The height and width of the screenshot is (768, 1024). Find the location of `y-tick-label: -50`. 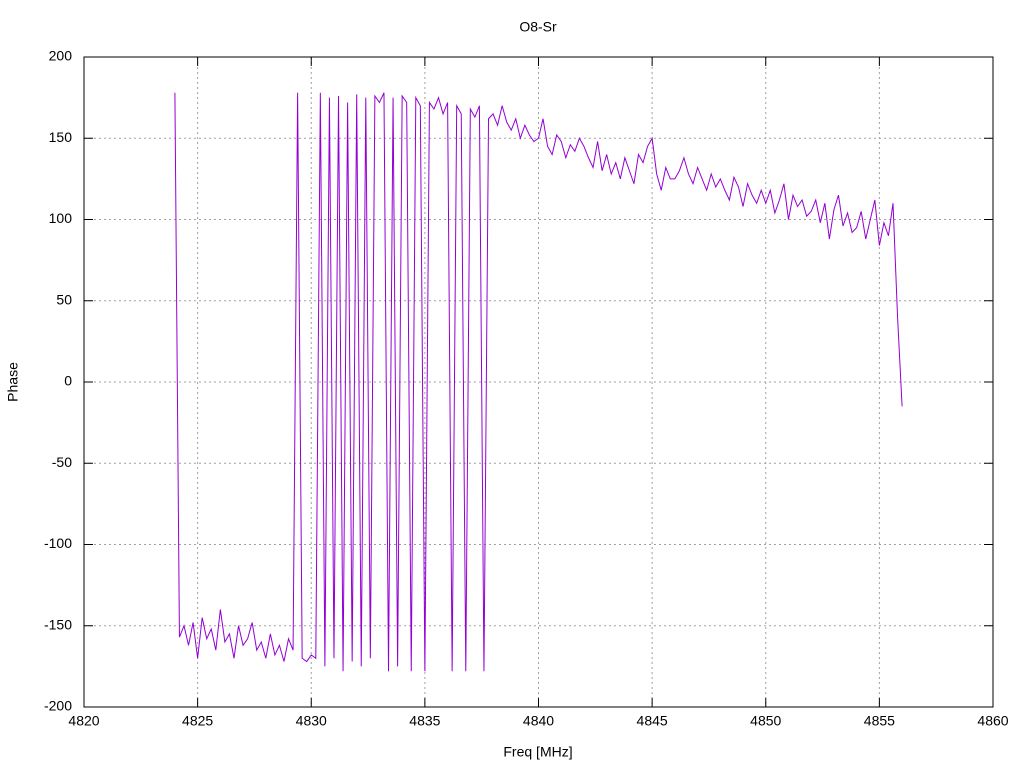

y-tick-label: -50 is located at coordinates (62, 462).